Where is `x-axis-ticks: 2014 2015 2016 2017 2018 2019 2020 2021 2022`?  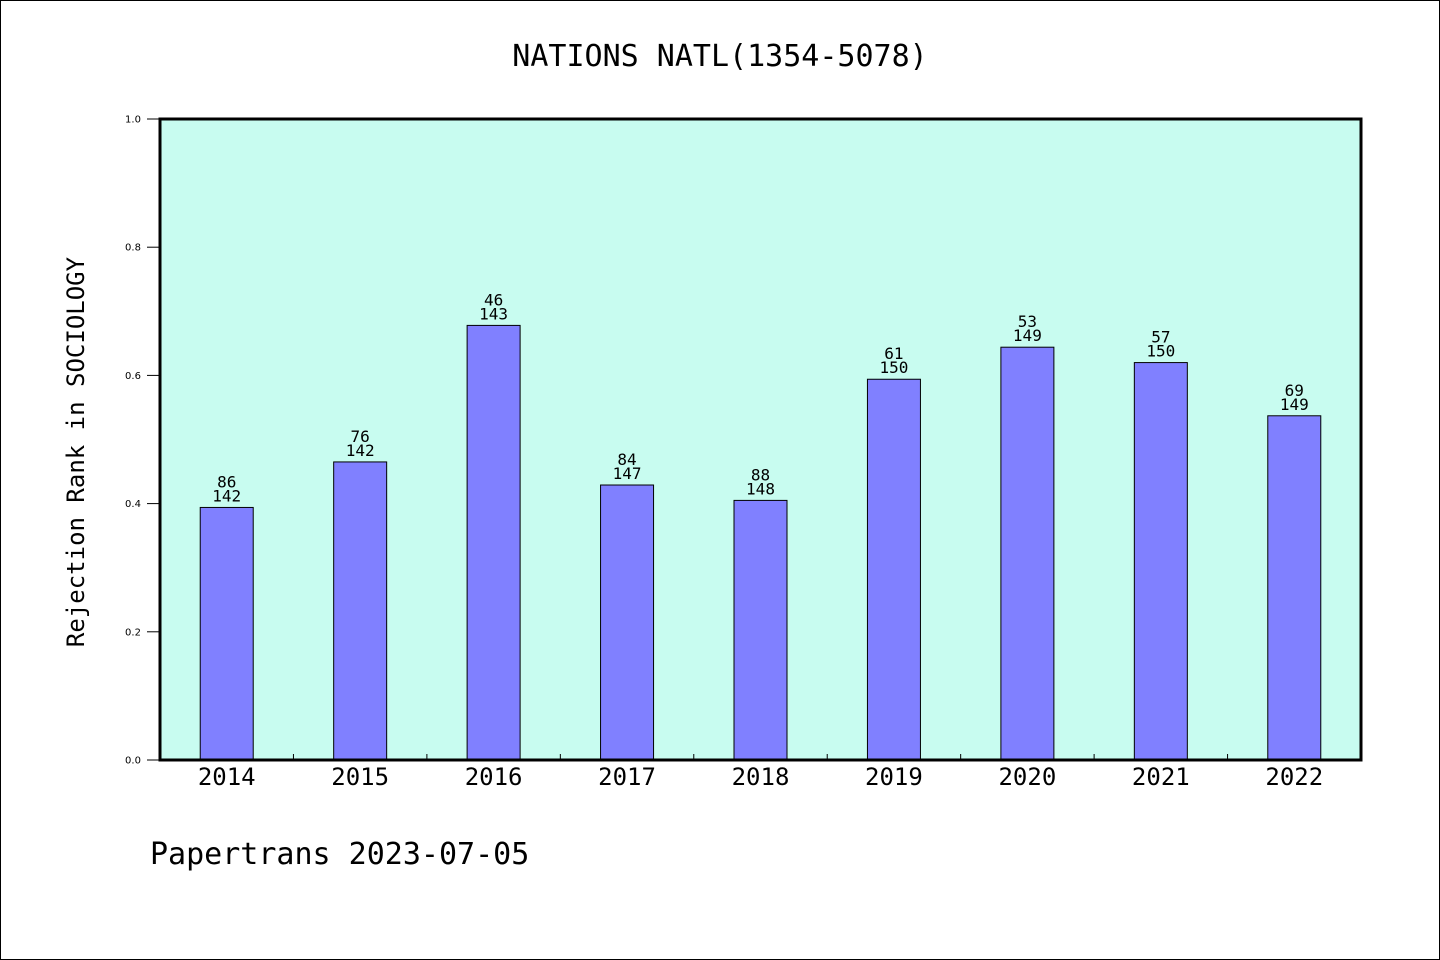
x-axis-ticks: 2014 2015 2016 2017 2018 2019 2020 2021 2022 is located at coordinates (760, 772).